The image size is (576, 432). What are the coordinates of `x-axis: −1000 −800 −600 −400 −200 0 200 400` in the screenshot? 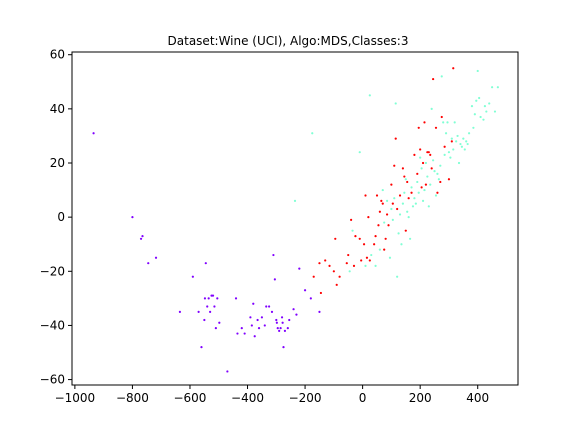 It's located at (272, 395).